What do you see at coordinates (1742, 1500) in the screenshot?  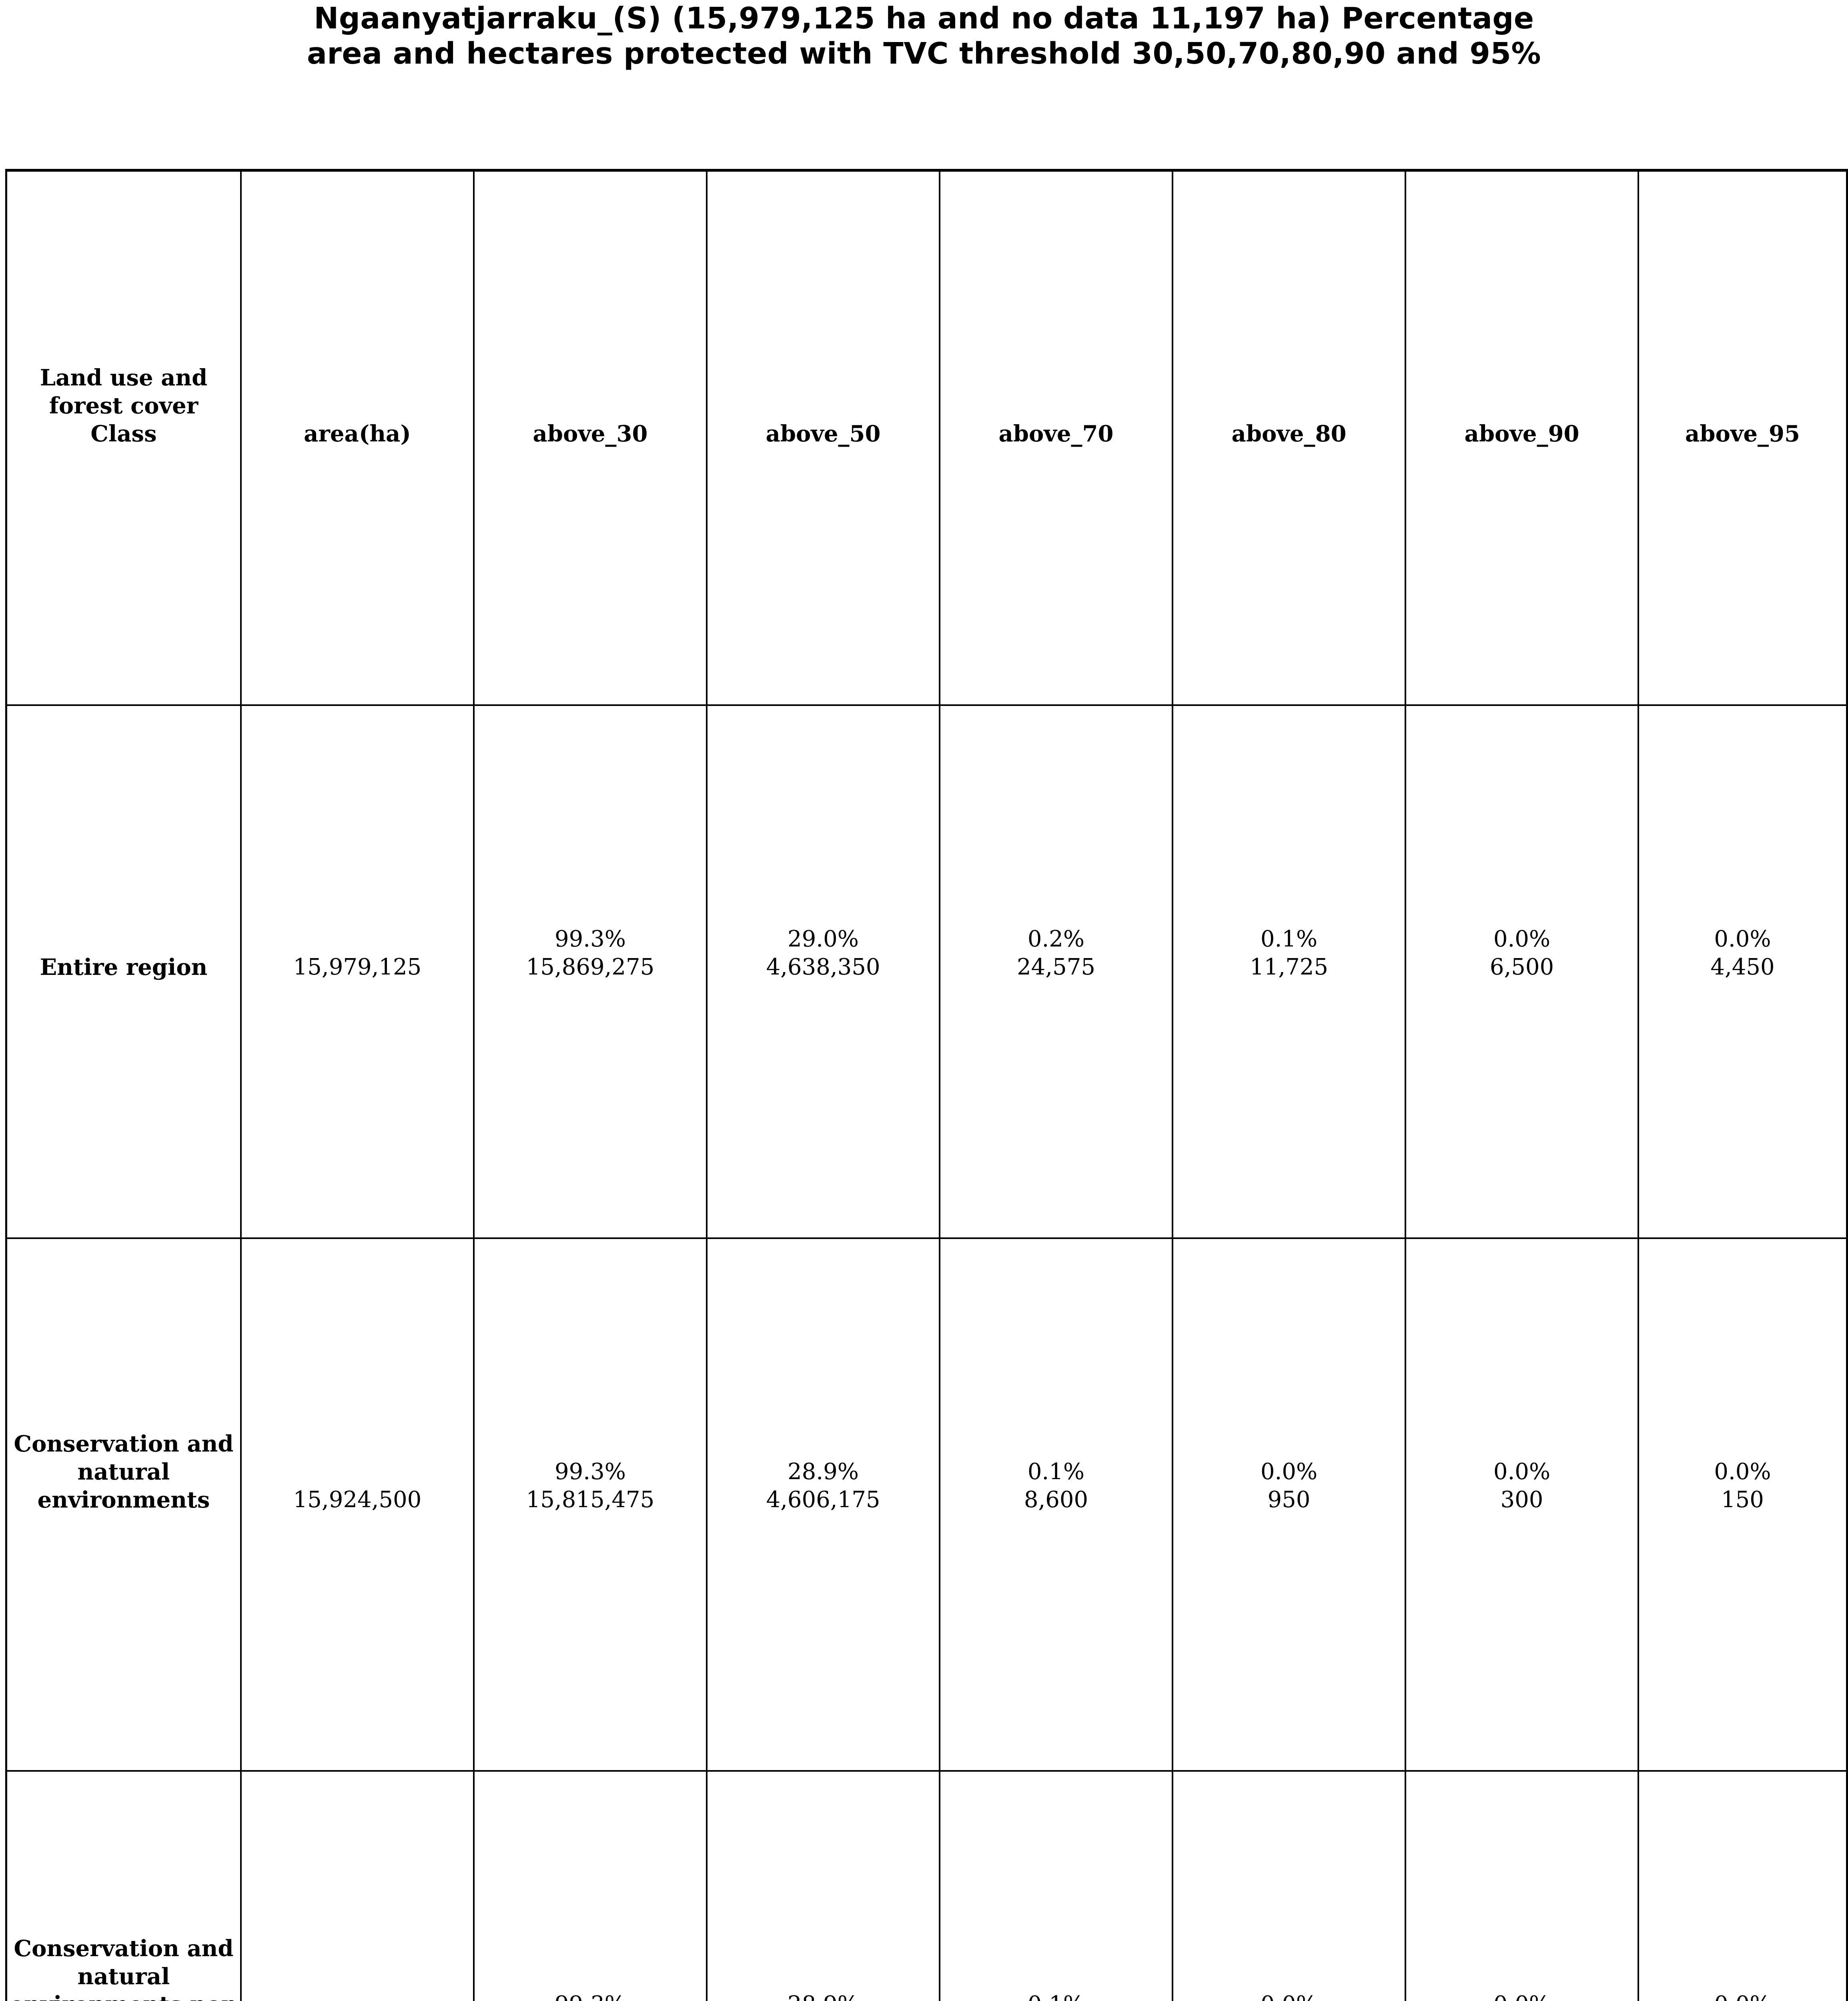 I see `ha-value: 150` at bounding box center [1742, 1500].